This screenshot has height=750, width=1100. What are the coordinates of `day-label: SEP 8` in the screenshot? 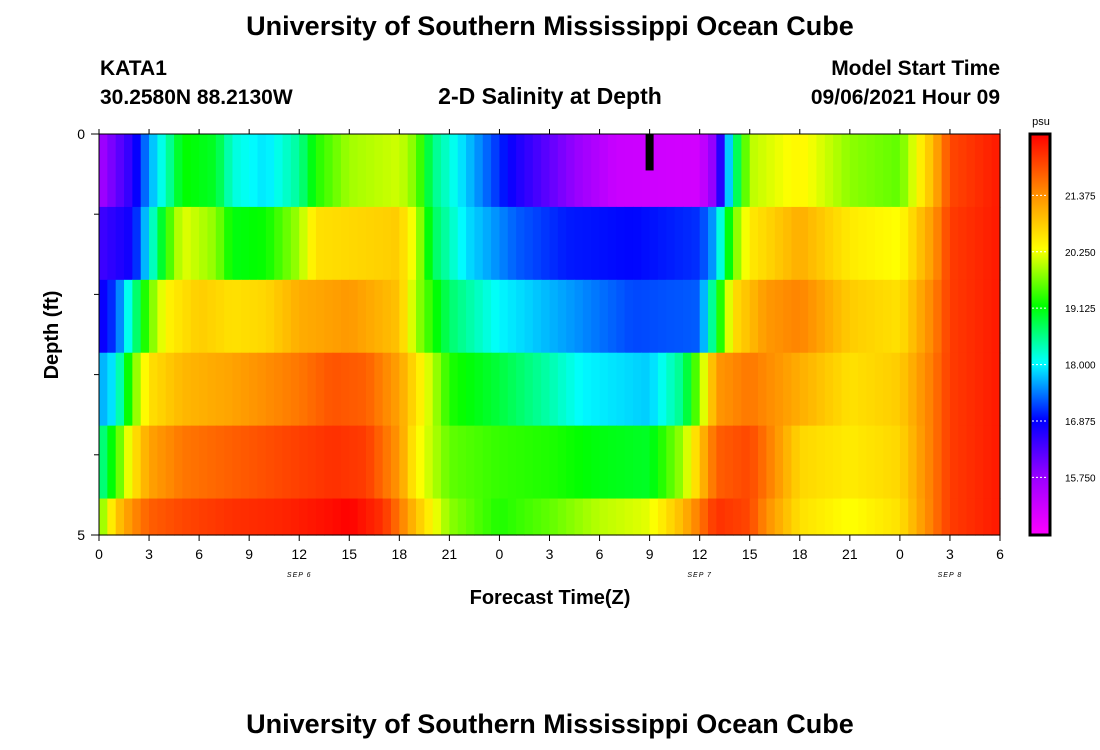 It's located at (950, 575).